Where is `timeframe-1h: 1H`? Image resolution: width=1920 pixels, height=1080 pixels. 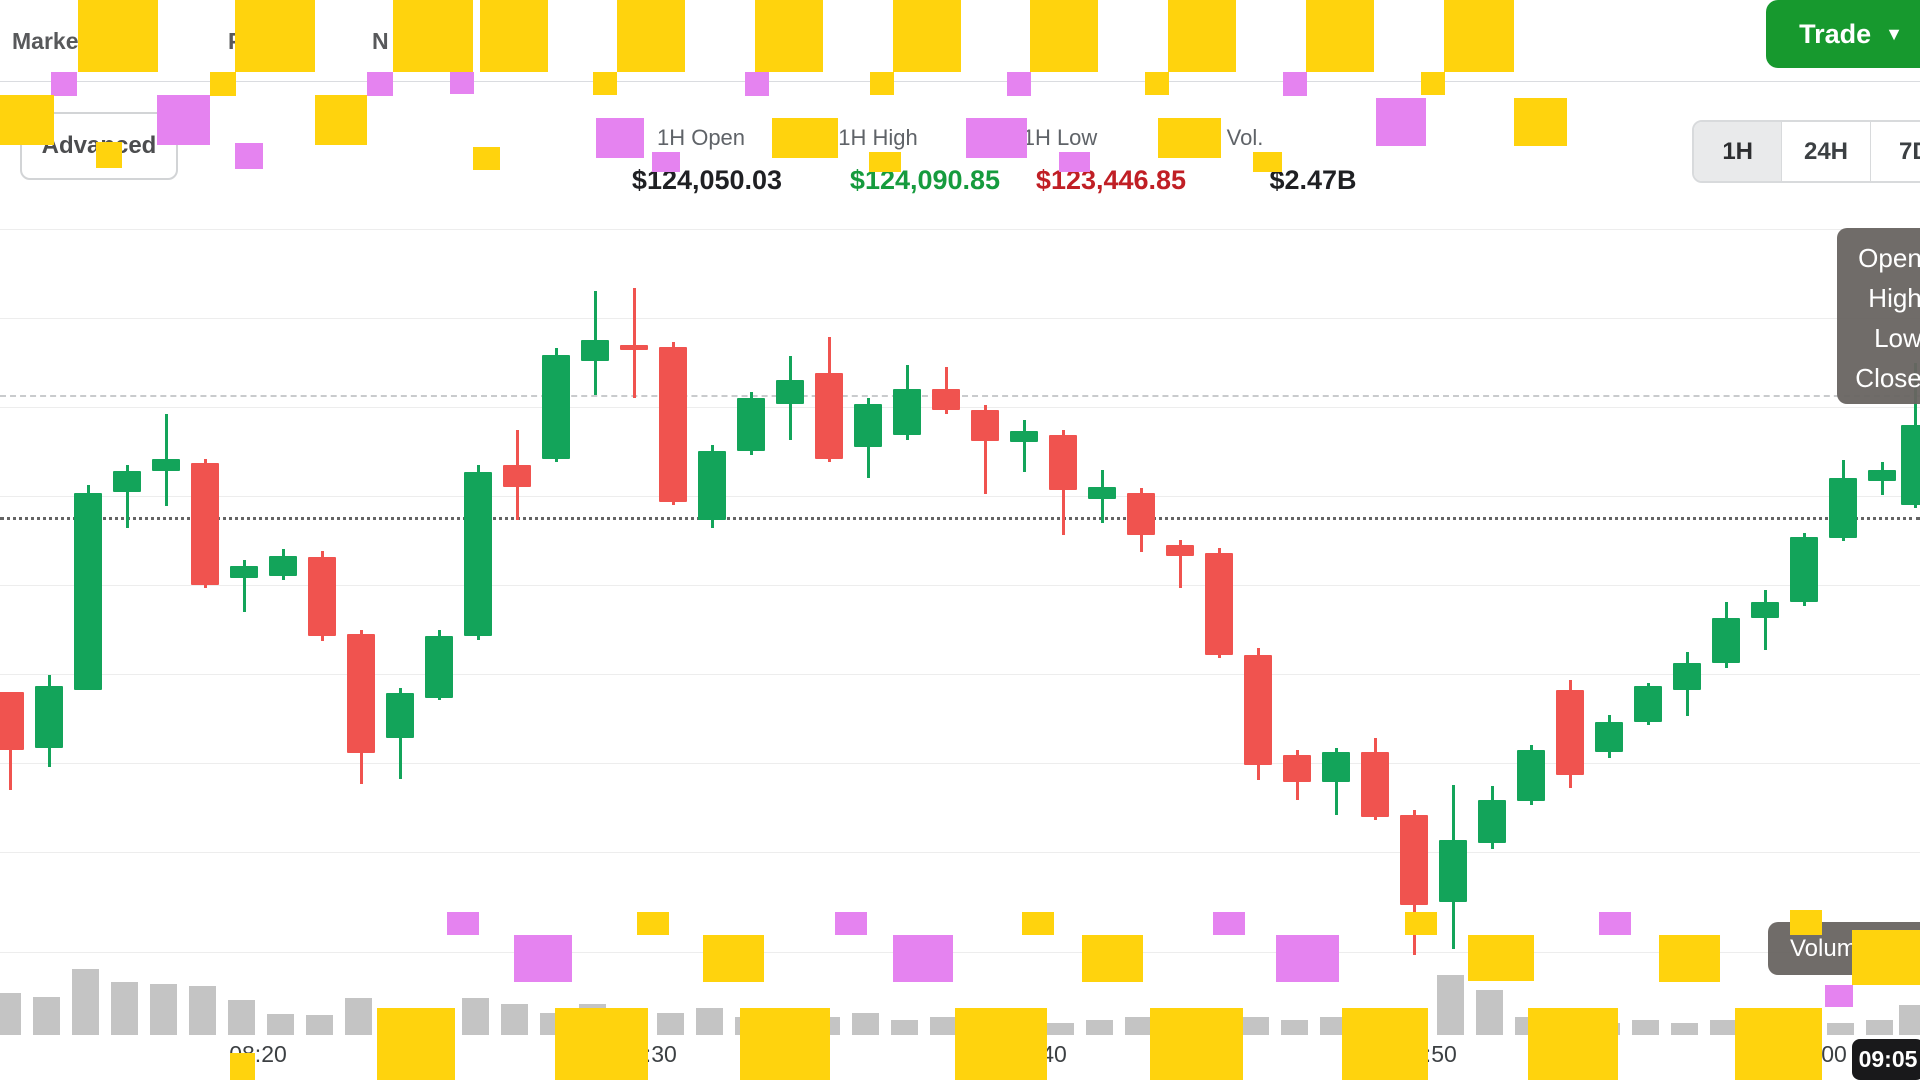
timeframe-1h: 1H is located at coordinates (1738, 151).